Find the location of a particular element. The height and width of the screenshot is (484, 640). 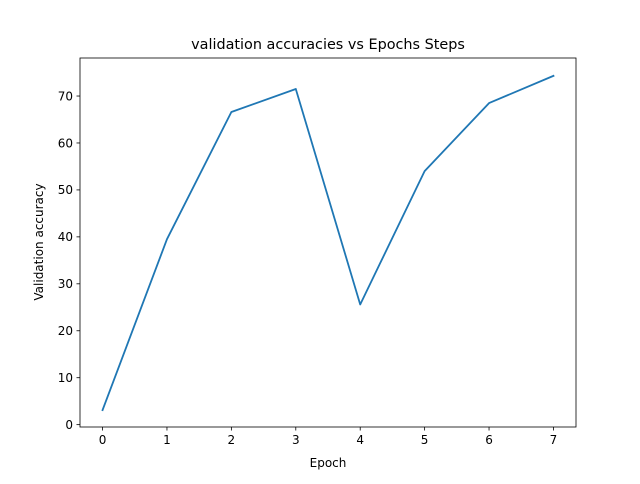

y-tick-label: 20 is located at coordinates (65, 331).